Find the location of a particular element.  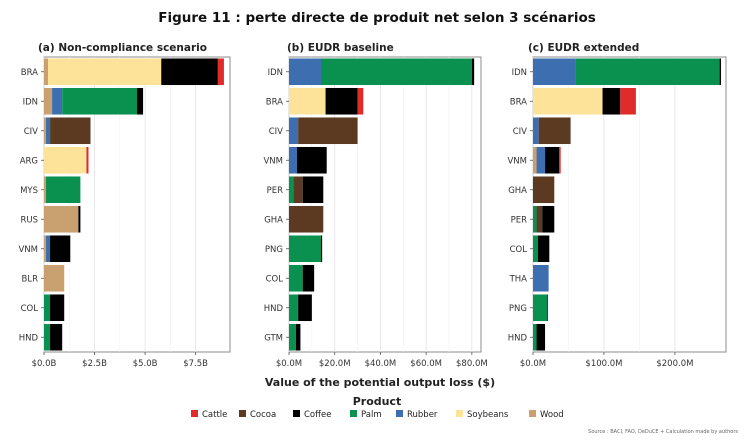

bar-per-cocoa is located at coordinates (298, 190).